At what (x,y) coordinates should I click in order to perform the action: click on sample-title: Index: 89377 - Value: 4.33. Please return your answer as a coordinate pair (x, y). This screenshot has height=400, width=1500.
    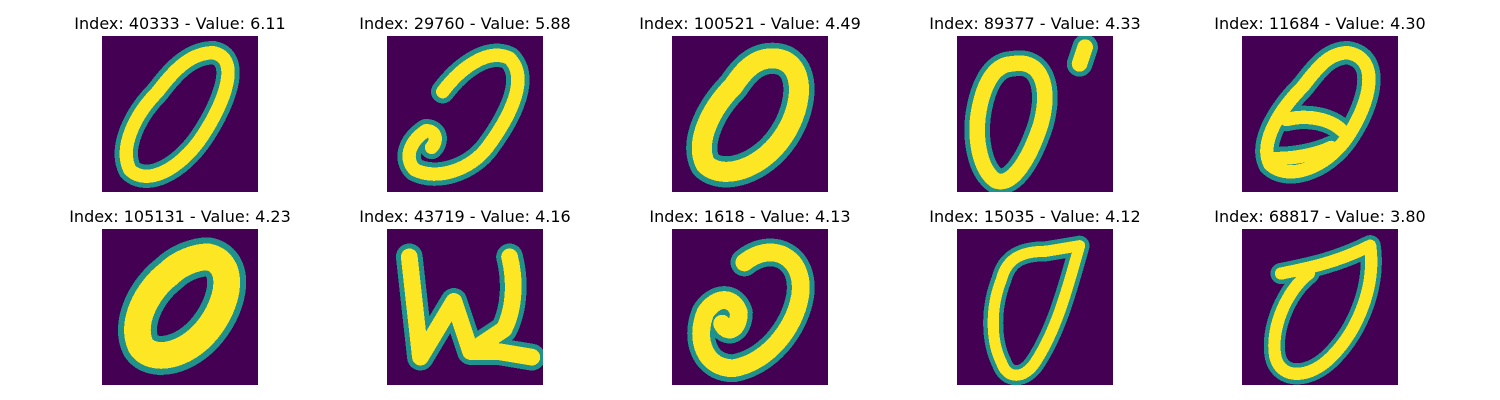
    Looking at the image, I should click on (1035, 23).